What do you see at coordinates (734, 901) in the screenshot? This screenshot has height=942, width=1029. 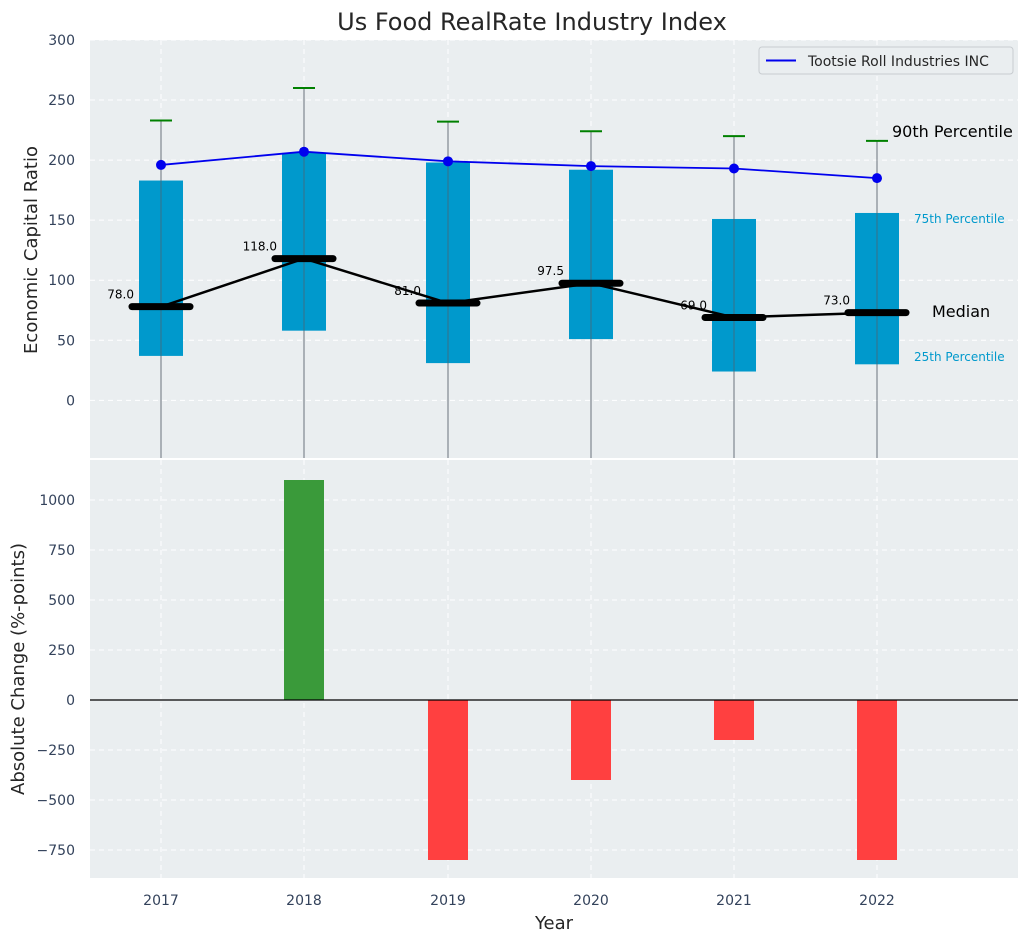 I see `x-tick-label: 2021` at bounding box center [734, 901].